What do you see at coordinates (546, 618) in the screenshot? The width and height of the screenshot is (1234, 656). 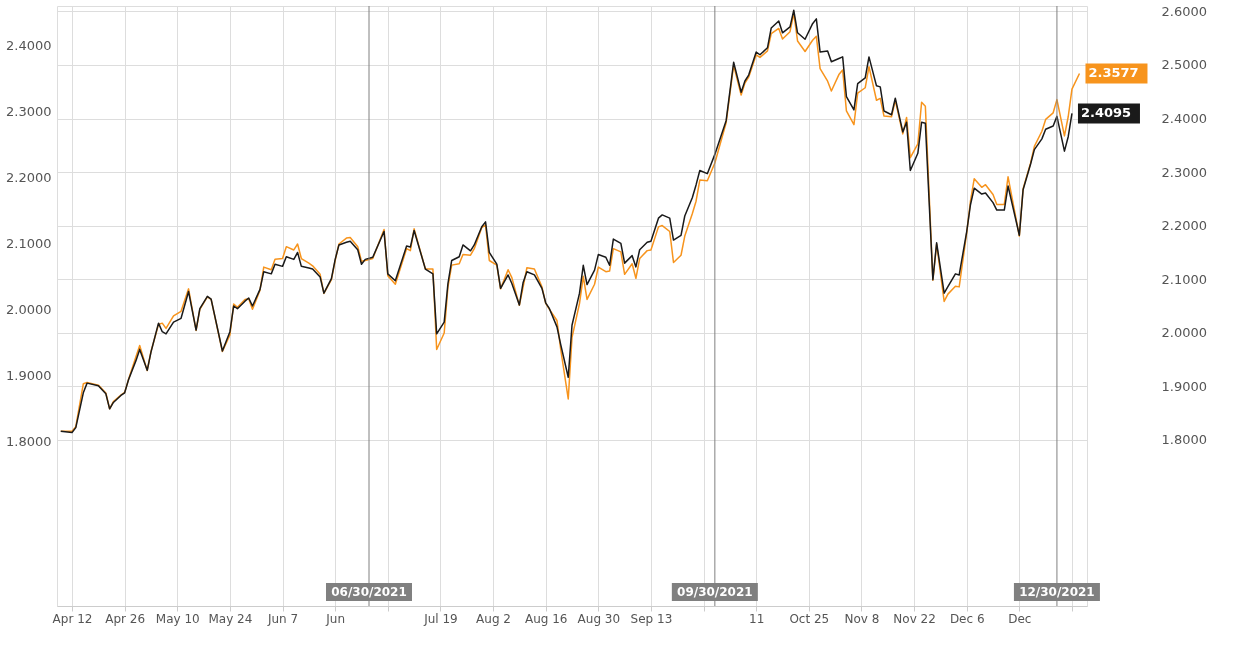 I see `x-tick-label: Aug 16` at bounding box center [546, 618].